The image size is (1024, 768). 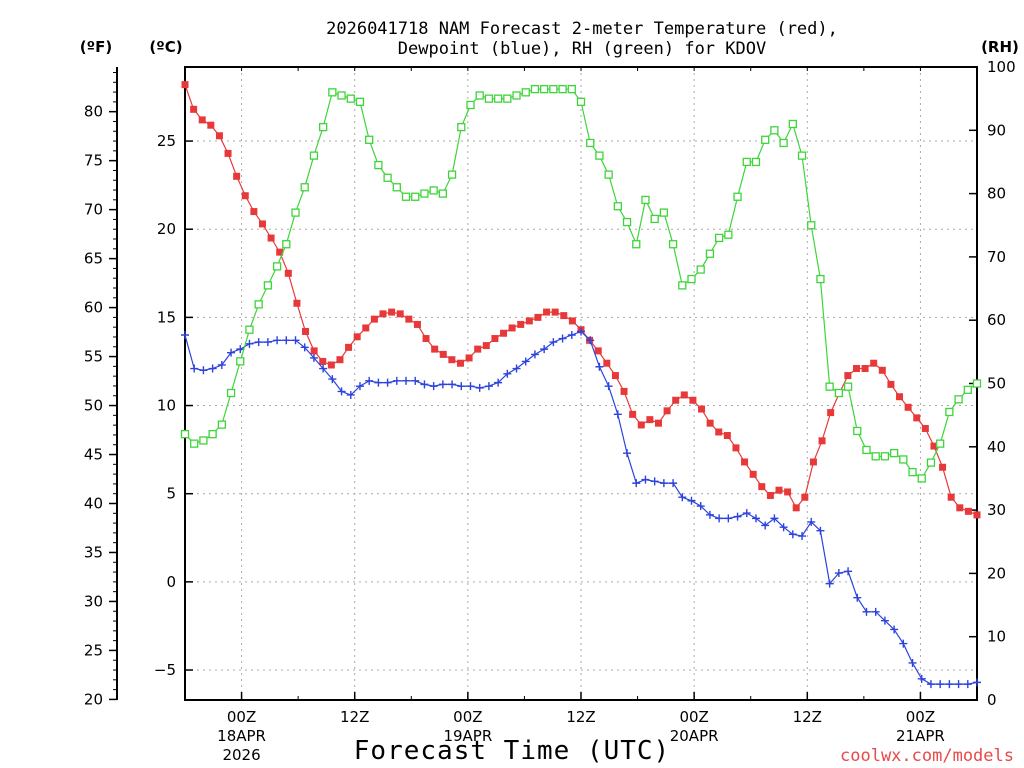 What do you see at coordinates (996, 510) in the screenshot?
I see `rh-tick-label: 30` at bounding box center [996, 510].